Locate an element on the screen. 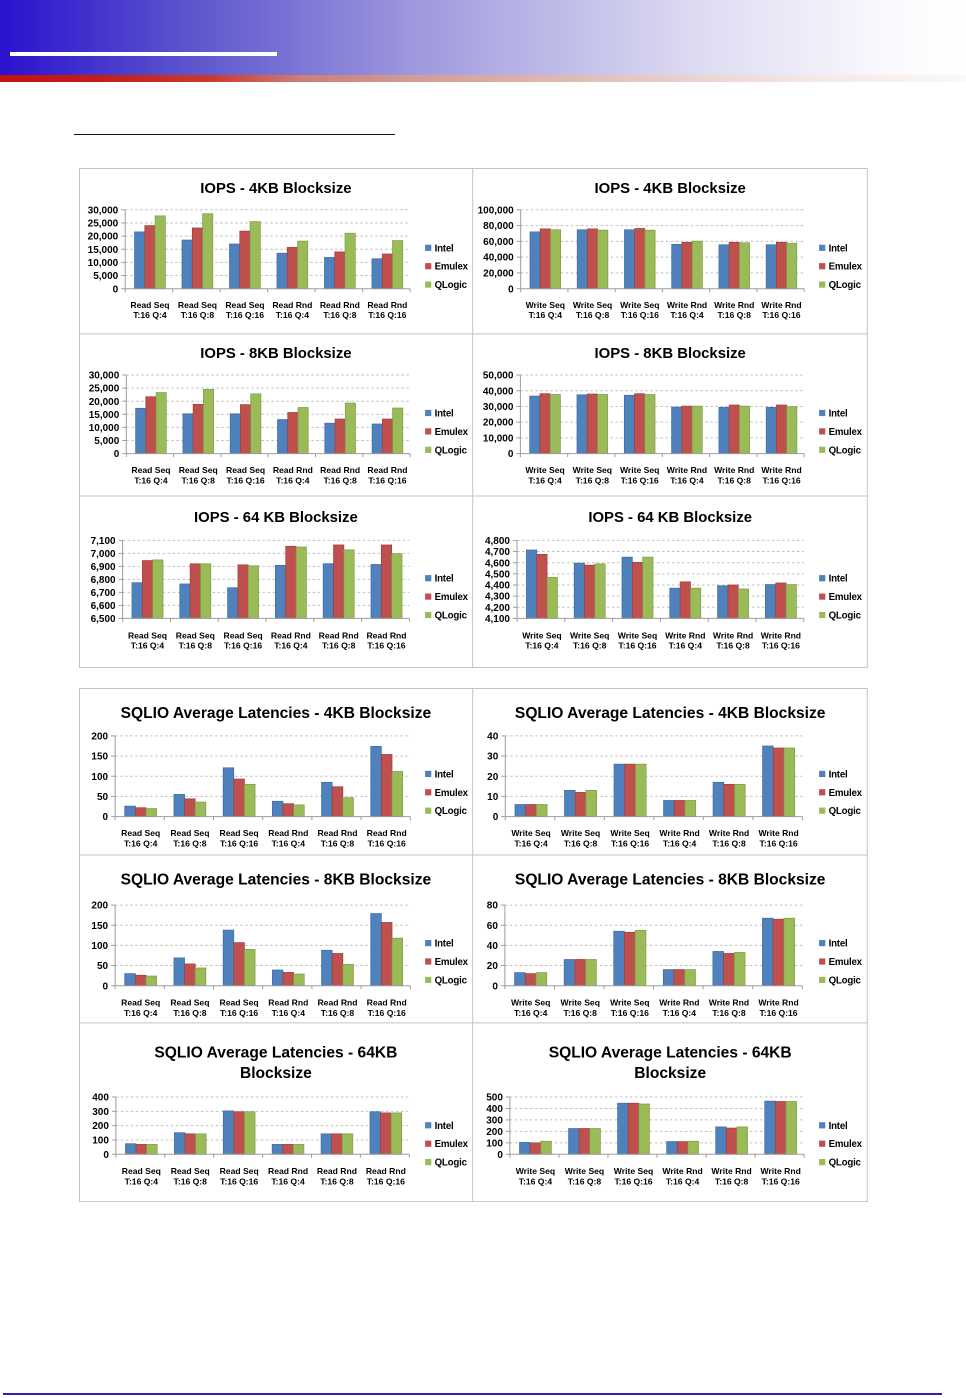 The height and width of the screenshot is (1398, 966). svg-text: 30,000 is located at coordinates (103, 210).